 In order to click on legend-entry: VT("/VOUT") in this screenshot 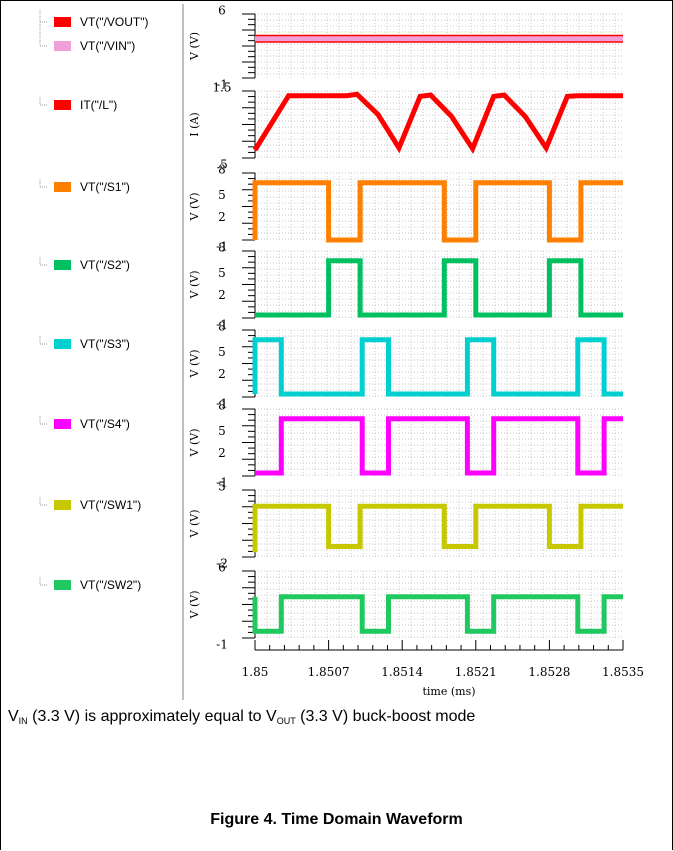, I will do `click(94, 21)`.